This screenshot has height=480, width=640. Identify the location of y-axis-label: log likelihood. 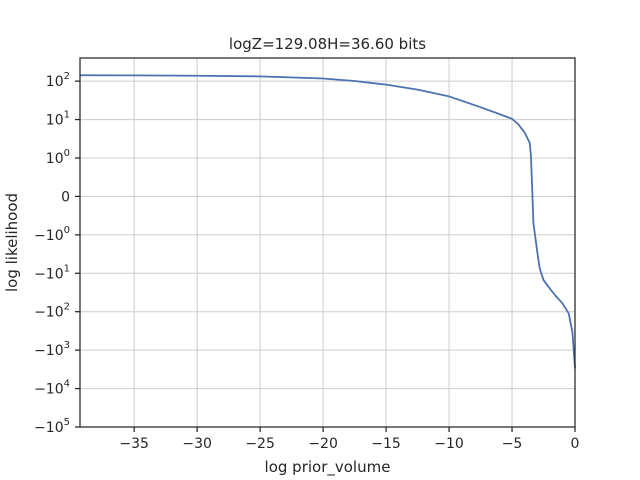
(12, 242).